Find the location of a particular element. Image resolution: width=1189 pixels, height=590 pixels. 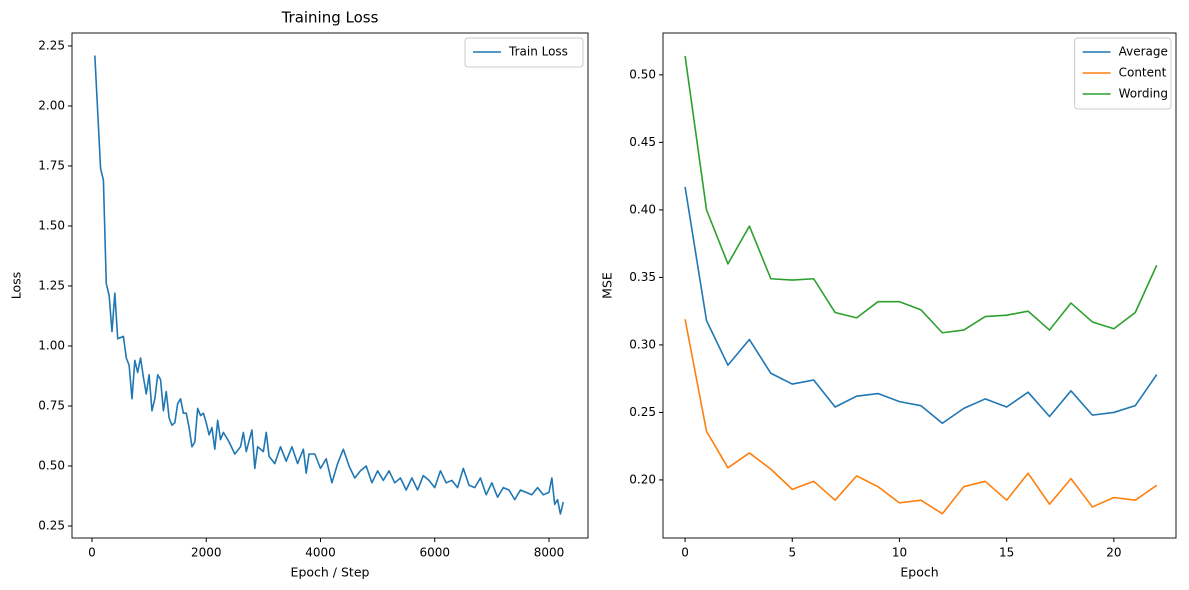

y-axis-label: Loss is located at coordinates (16, 285).